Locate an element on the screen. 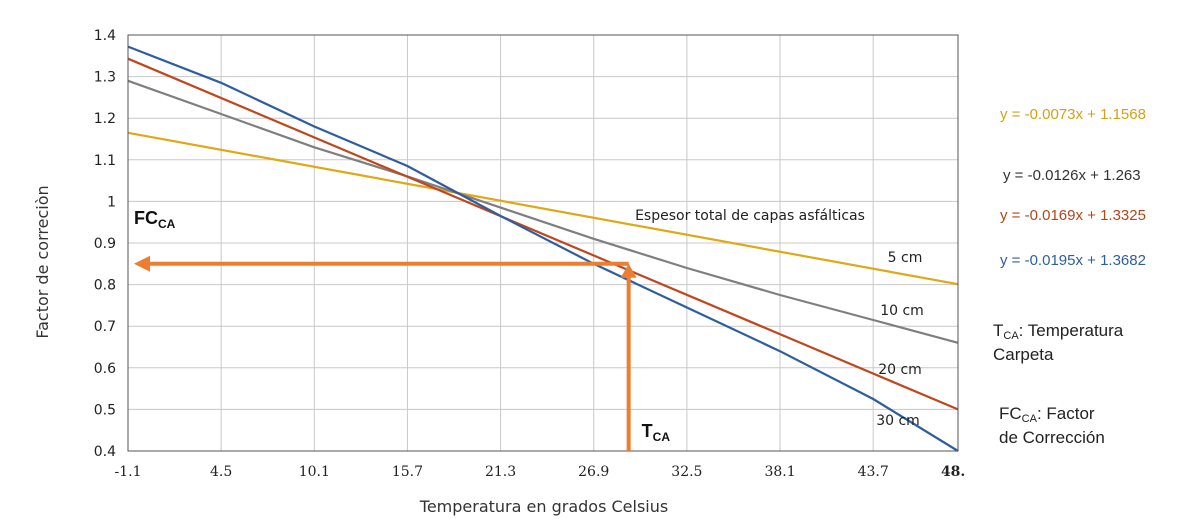  legend-equation-10cm: y = -0.0126x + 1.263 is located at coordinates (1072, 175).